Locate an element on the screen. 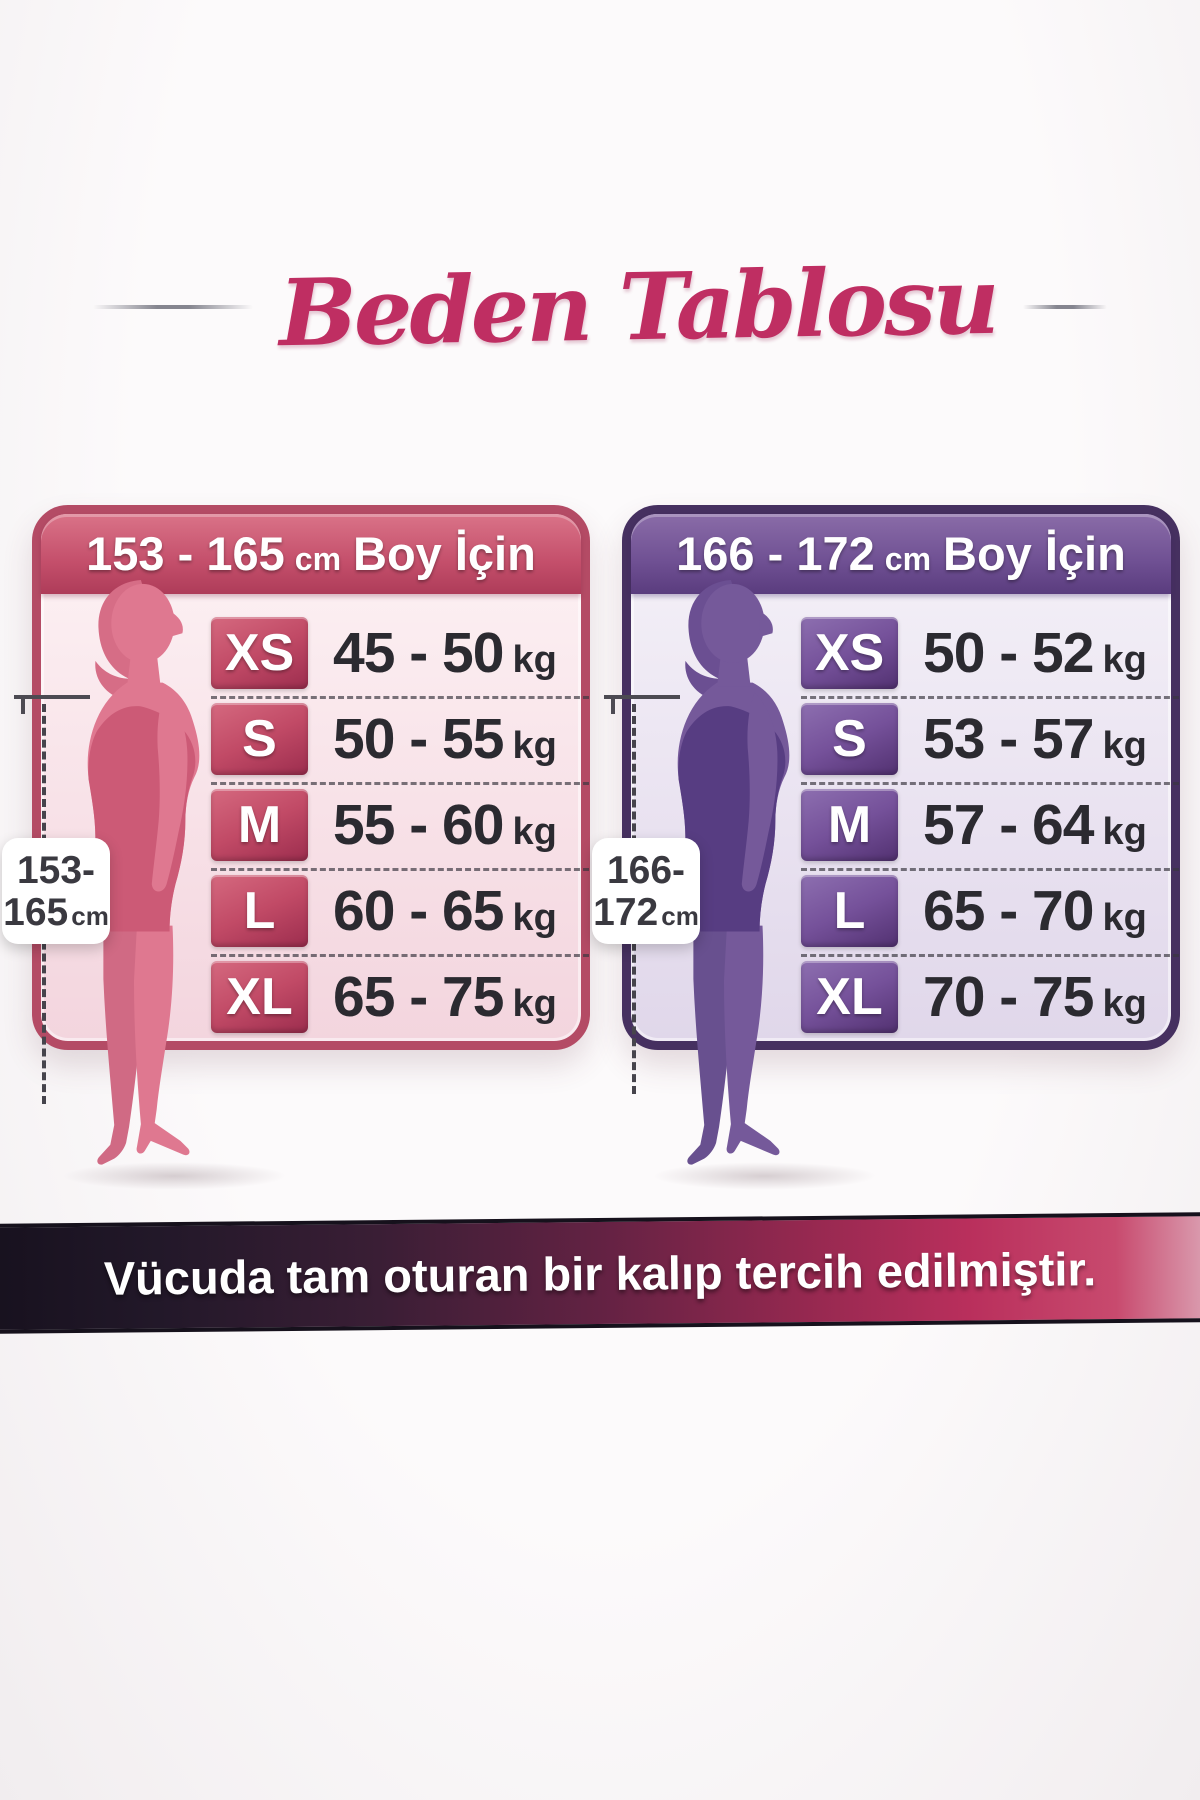 Image resolution: width=1200 pixels, height=1800 pixels. weight-range: 60 - 65 kg is located at coordinates (445, 911).